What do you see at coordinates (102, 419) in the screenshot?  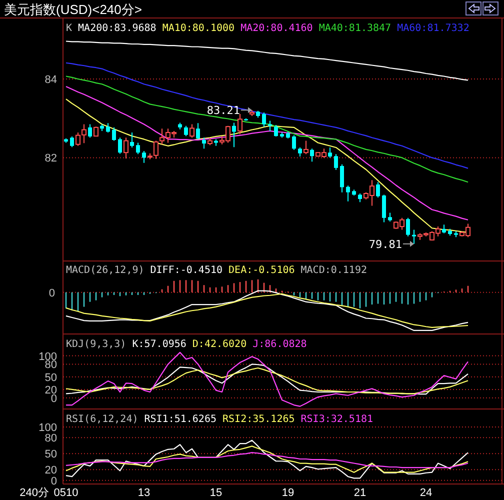 I see `chart-title: RSI(6,12,24)` at bounding box center [102, 419].